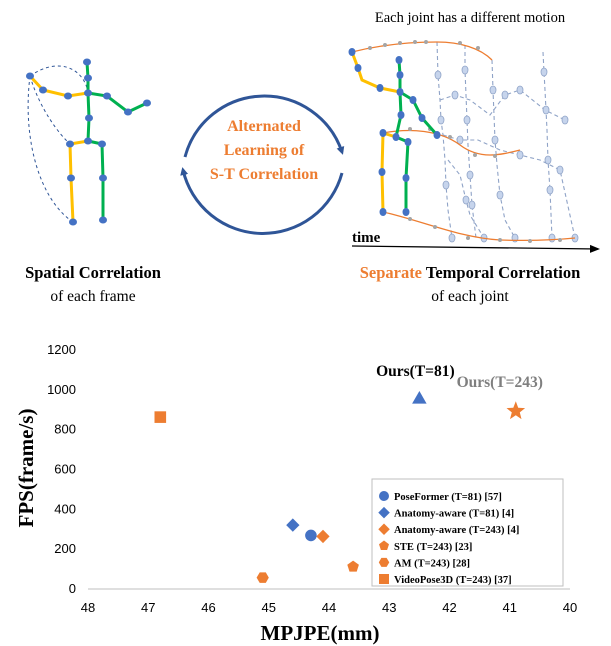  I want to click on y-tick-label: 200, so click(65, 548).